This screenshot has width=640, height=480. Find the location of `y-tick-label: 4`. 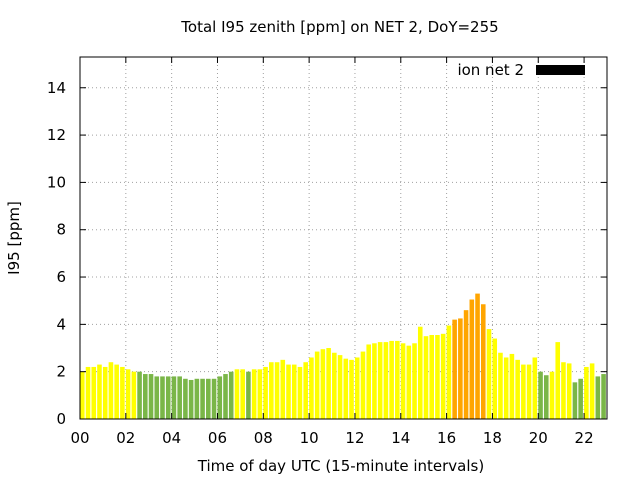

y-tick-label: 4 is located at coordinates (61, 324).